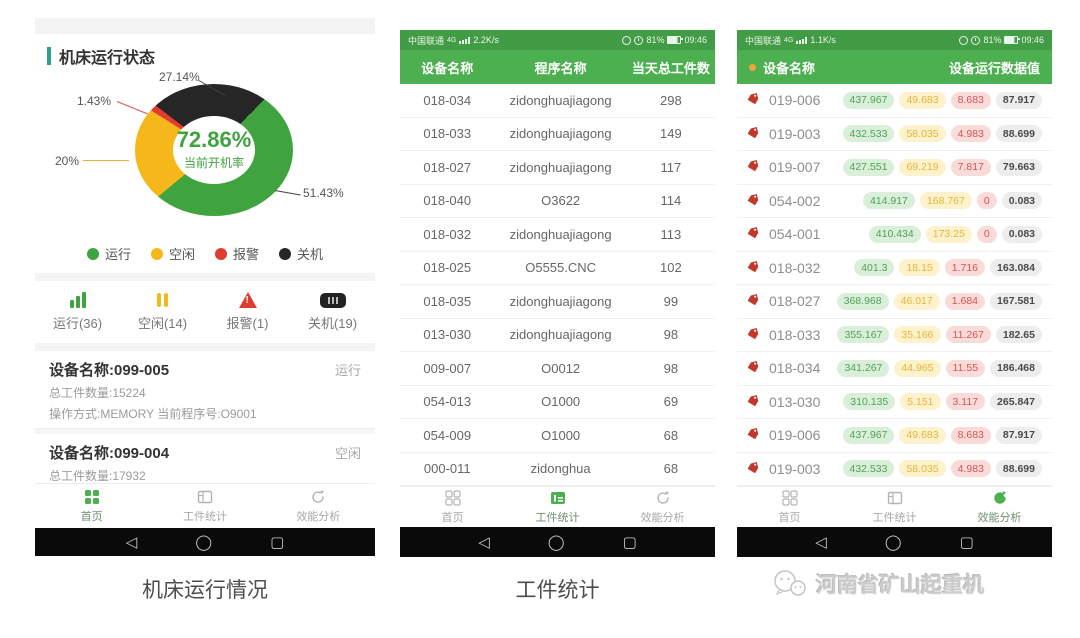 This screenshot has height=638, width=1080. What do you see at coordinates (561, 368) in the screenshot?
I see `program-name: O0012` at bounding box center [561, 368].